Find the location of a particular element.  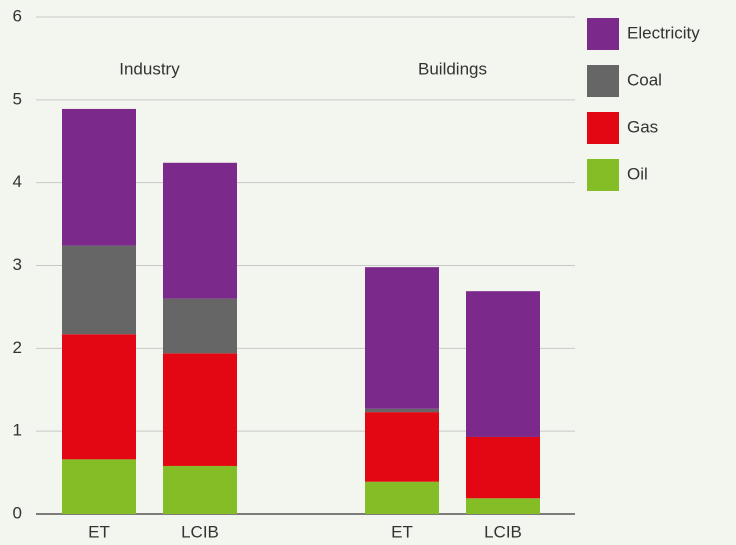

y-tick-label: 6 is located at coordinates (17, 15).